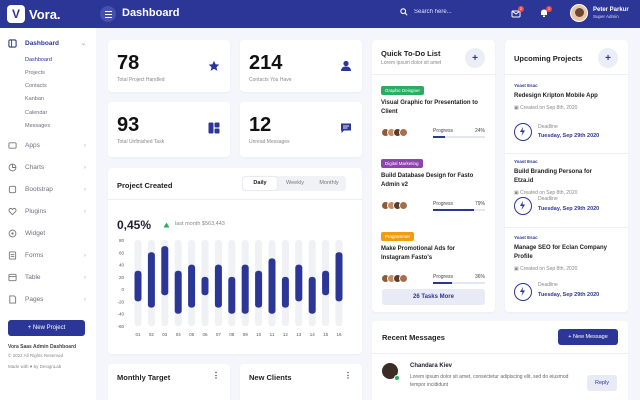  Describe the element at coordinates (12, 233) in the screenshot. I see `widget-icon` at that location.